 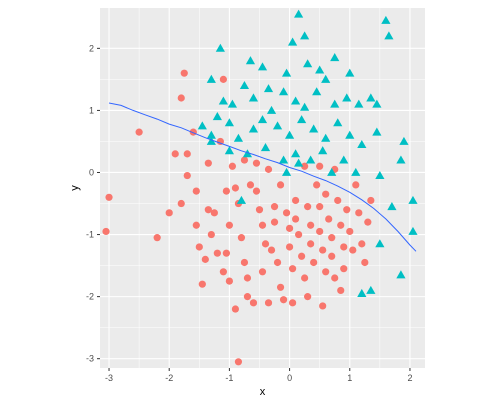 I want to click on y-tick-label: 2, so click(x=91, y=48).